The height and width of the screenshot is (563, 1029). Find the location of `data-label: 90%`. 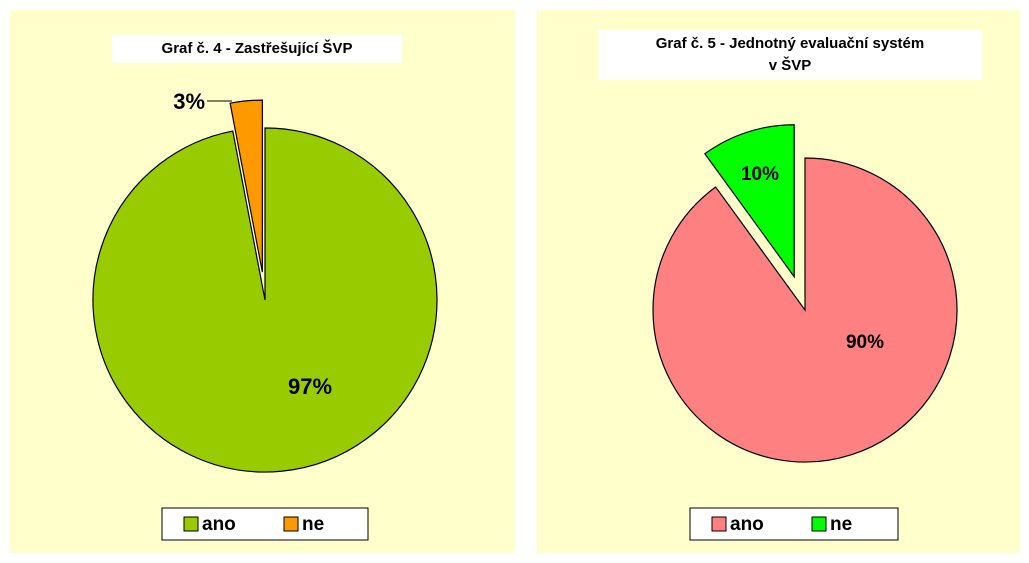

data-label: 90% is located at coordinates (865, 342).